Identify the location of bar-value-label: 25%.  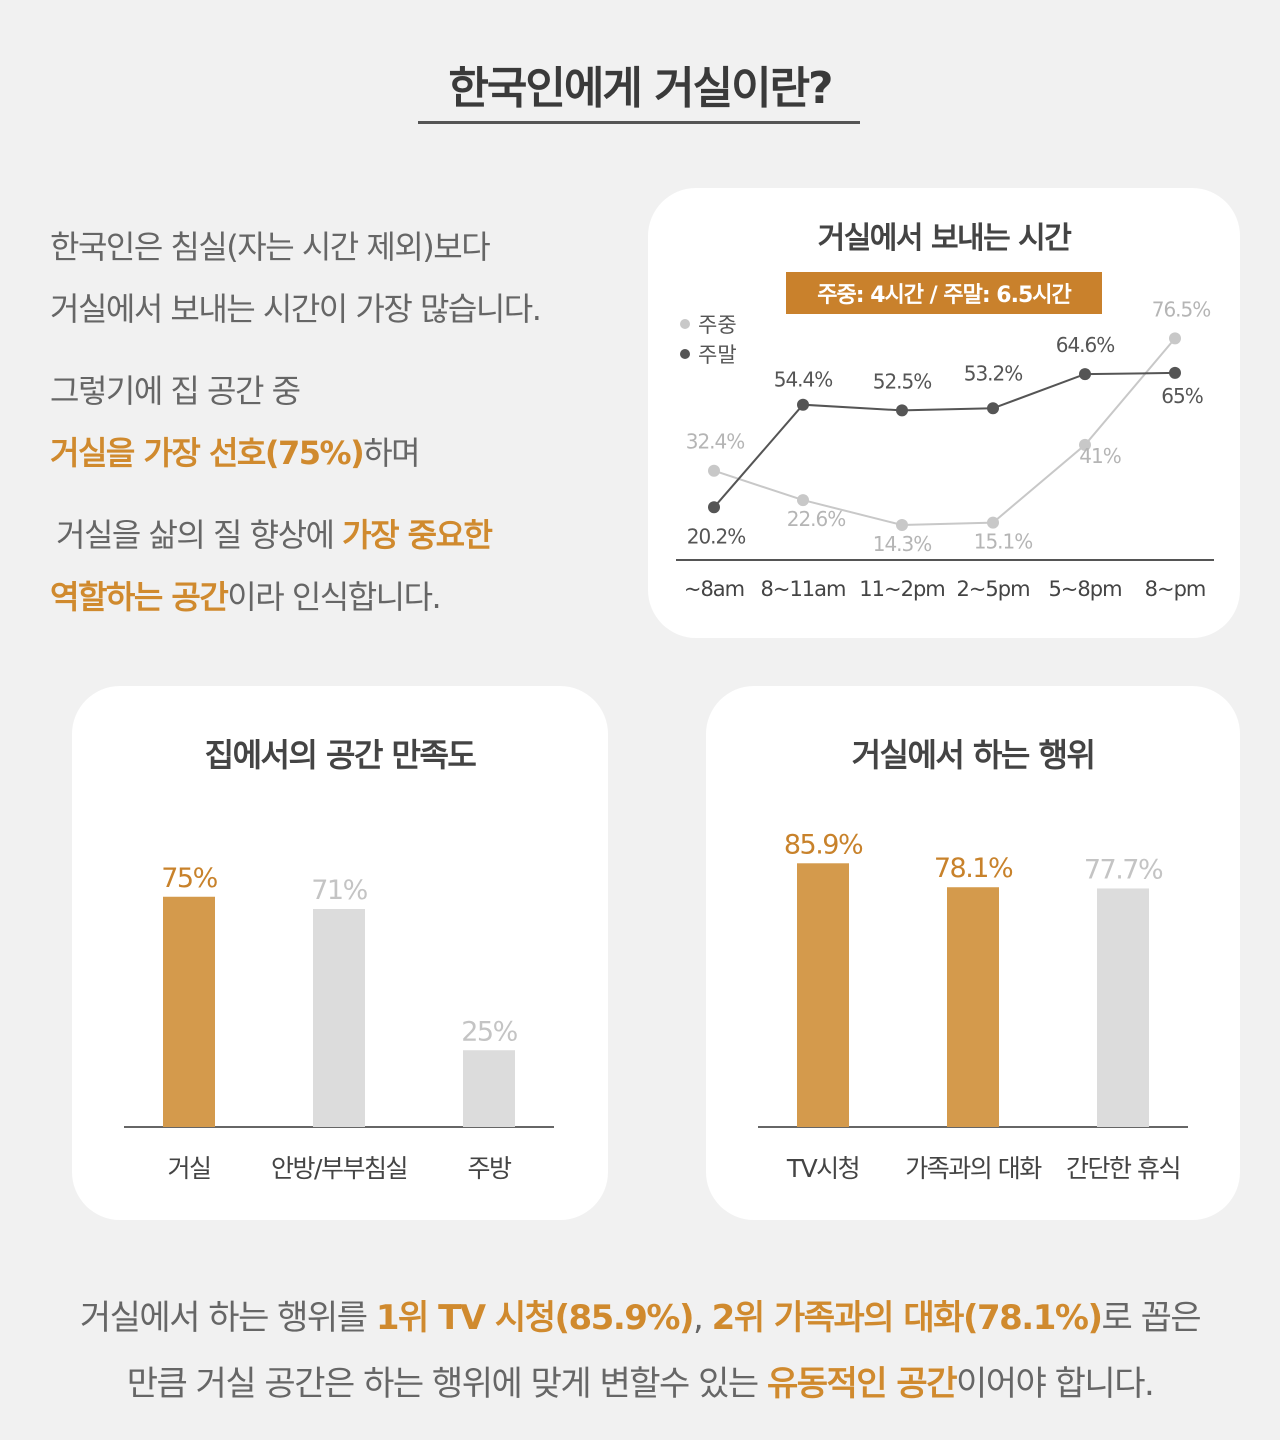
(489, 1031).